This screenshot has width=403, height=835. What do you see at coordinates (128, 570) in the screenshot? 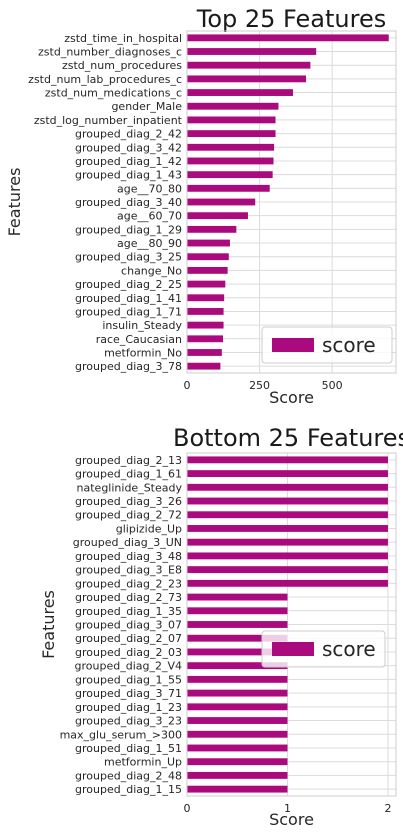
I see `y-tick-label: grouped_diag_3_E8` at bounding box center [128, 570].